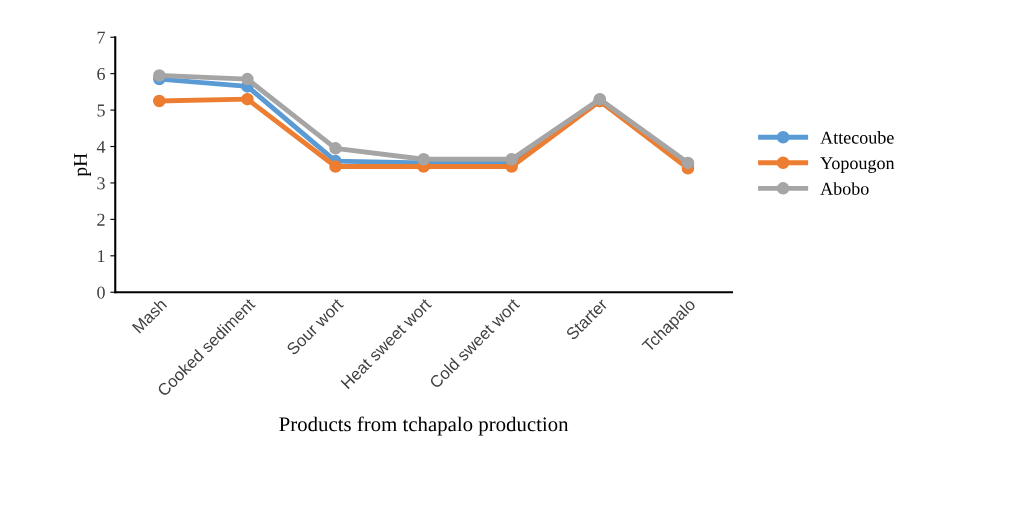 The width and height of the screenshot is (1011, 510). I want to click on legend-label: Attecoube, so click(857, 137).